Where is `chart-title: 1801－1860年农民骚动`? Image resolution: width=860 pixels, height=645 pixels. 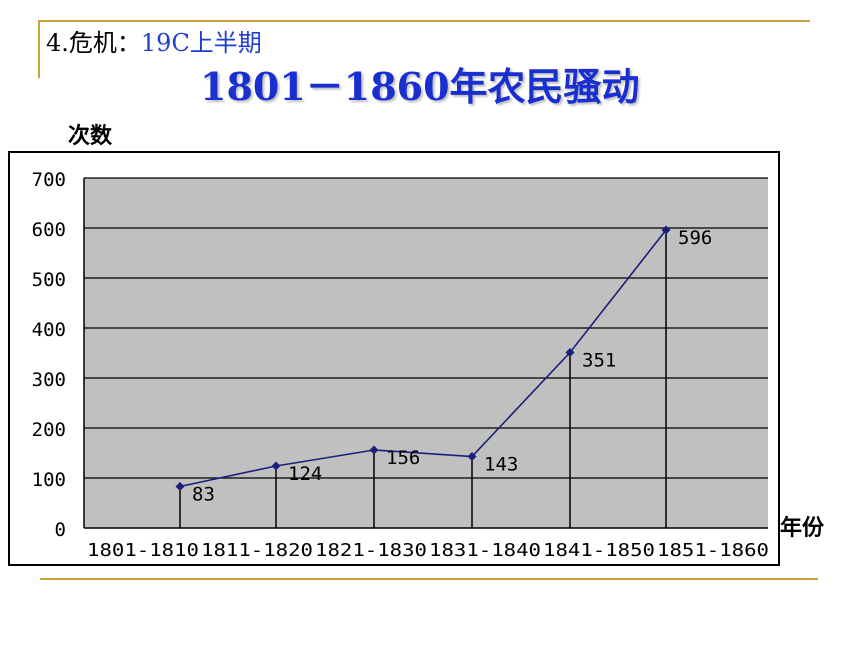
chart-title: 1801－1860年农民骚动 is located at coordinates (420, 86).